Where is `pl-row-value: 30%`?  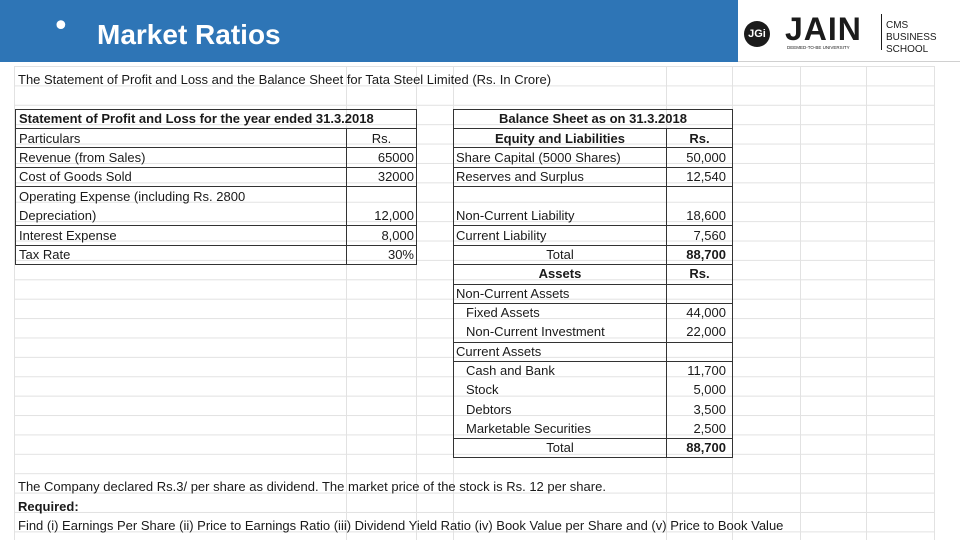
pl-row-value: 30% is located at coordinates (400, 254).